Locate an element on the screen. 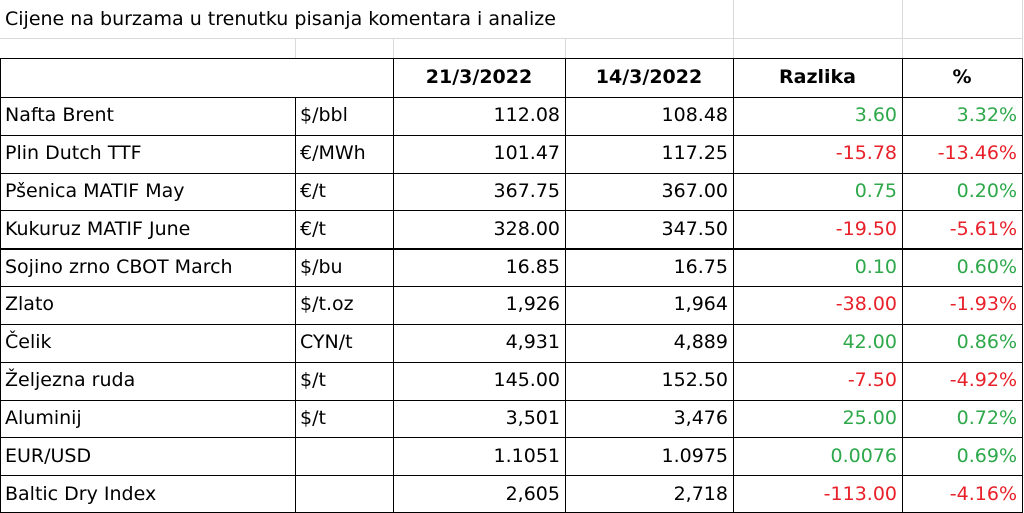 This screenshot has height=513, width=1024. value-cell: 25.00 is located at coordinates (869, 417).